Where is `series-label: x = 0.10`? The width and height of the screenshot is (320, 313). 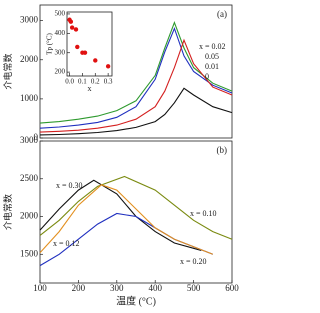
series-label: x = 0.10 is located at coordinates (203, 213).